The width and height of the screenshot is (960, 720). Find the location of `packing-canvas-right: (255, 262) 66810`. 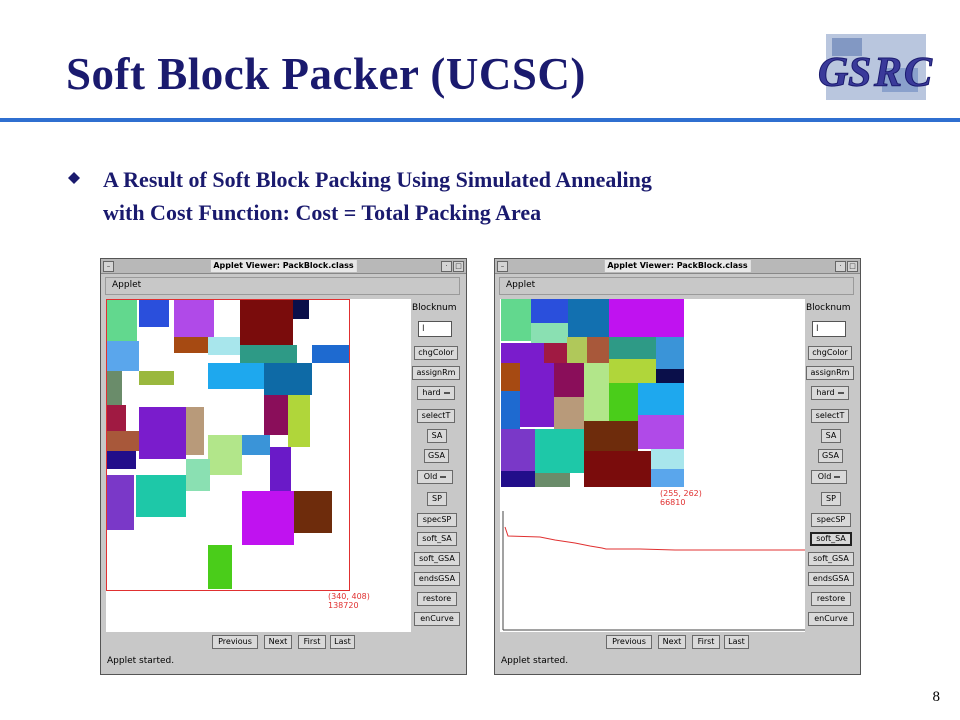

packing-canvas-right: (255, 262) 66810 is located at coordinates (652, 465).